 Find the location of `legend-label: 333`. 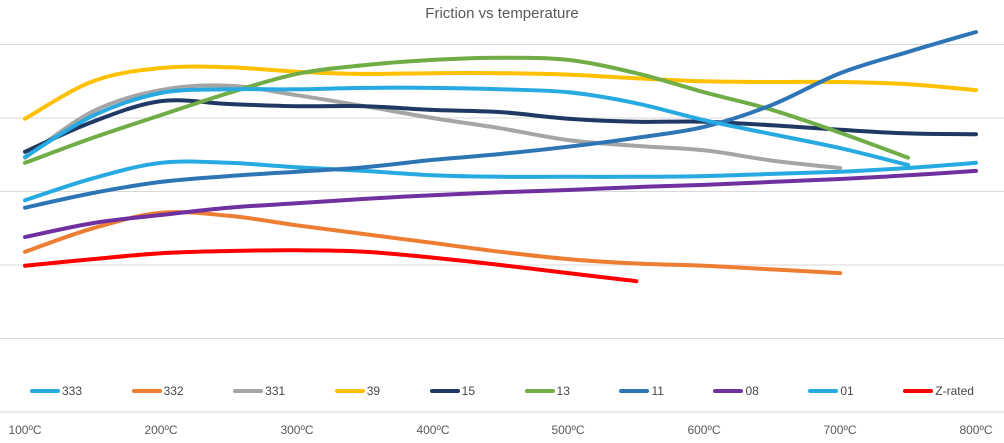

legend-label: 333 is located at coordinates (72, 391).